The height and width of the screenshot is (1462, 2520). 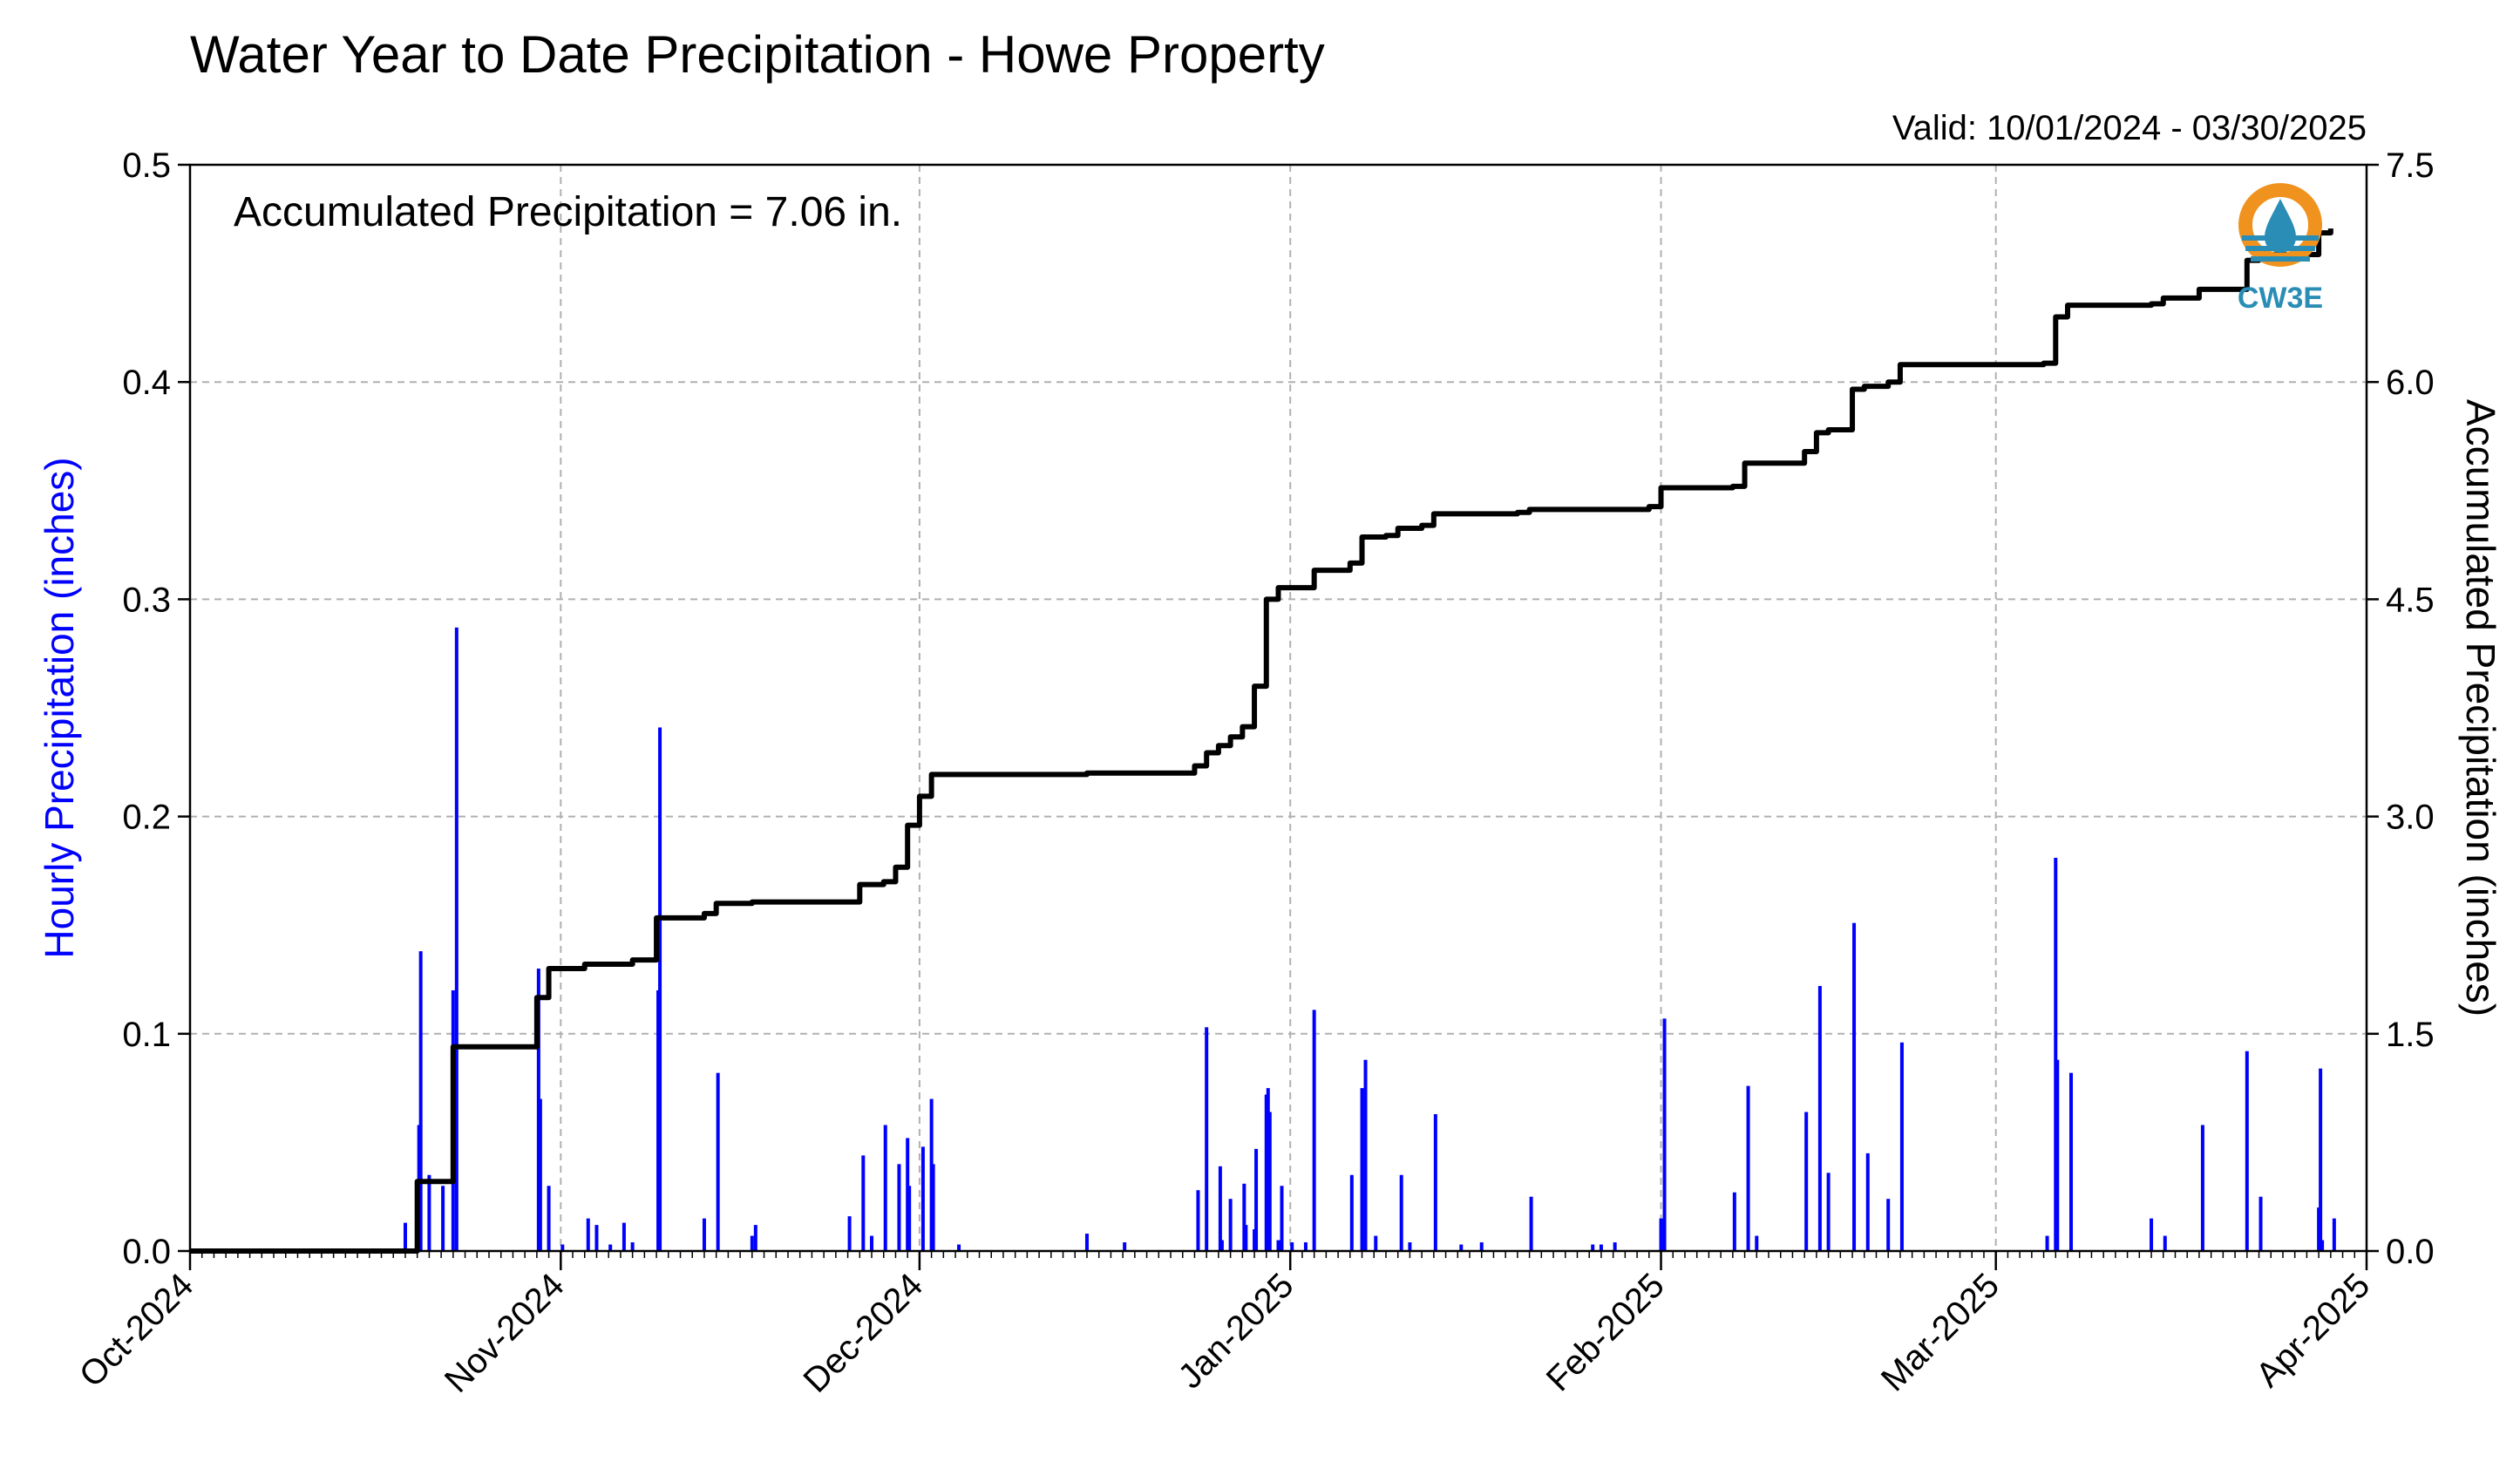 What do you see at coordinates (864, 1333) in the screenshot?
I see `x-tick-label: Dec-2024` at bounding box center [864, 1333].